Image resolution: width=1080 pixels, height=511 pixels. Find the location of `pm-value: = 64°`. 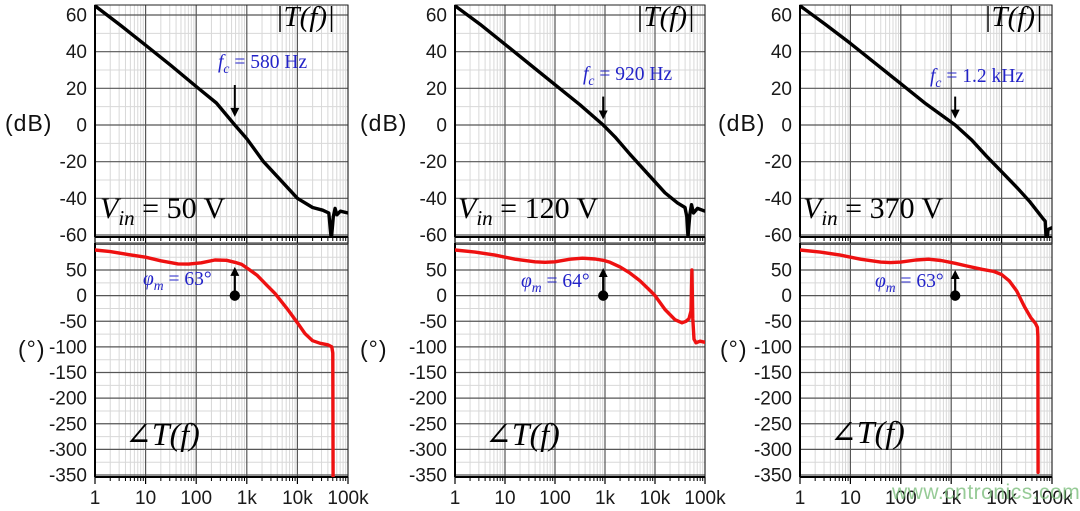

pm-value: = 64° is located at coordinates (565, 281).